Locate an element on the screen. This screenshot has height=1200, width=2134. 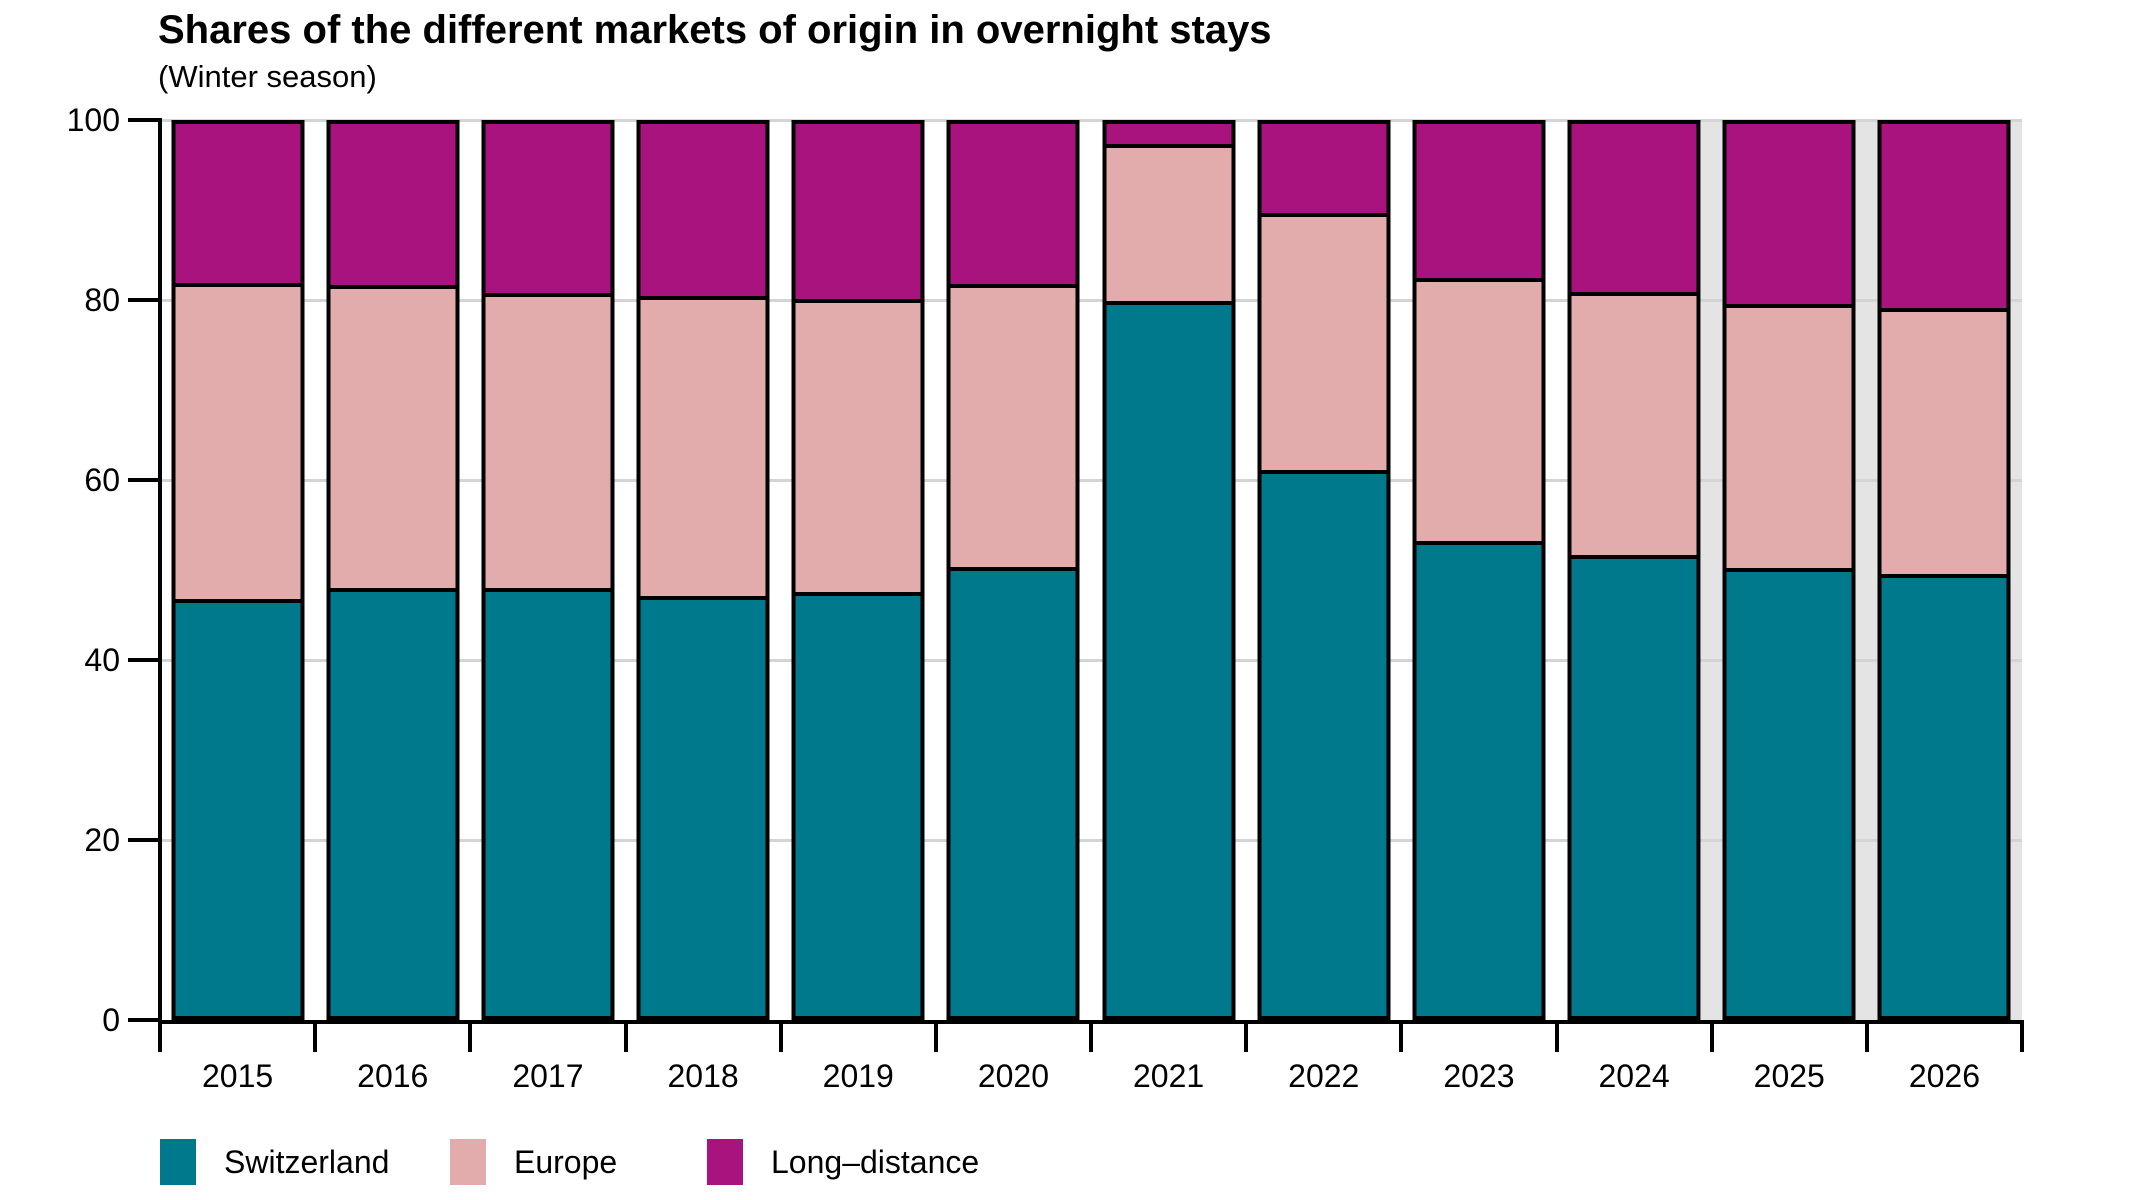
bar-slot-2015 is located at coordinates (237, 570).